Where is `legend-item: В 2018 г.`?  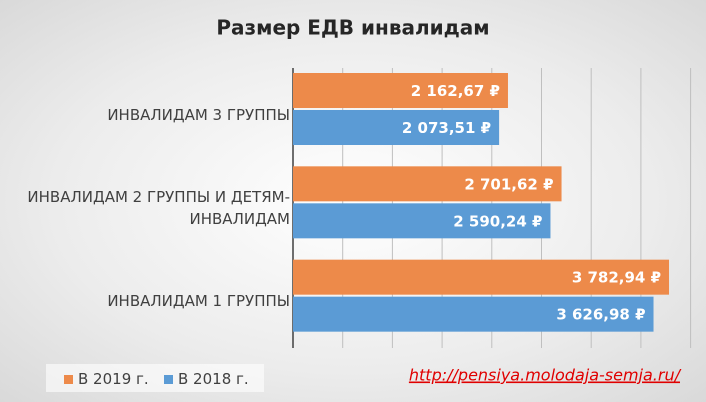
legend-item: В 2018 г. is located at coordinates (206, 379).